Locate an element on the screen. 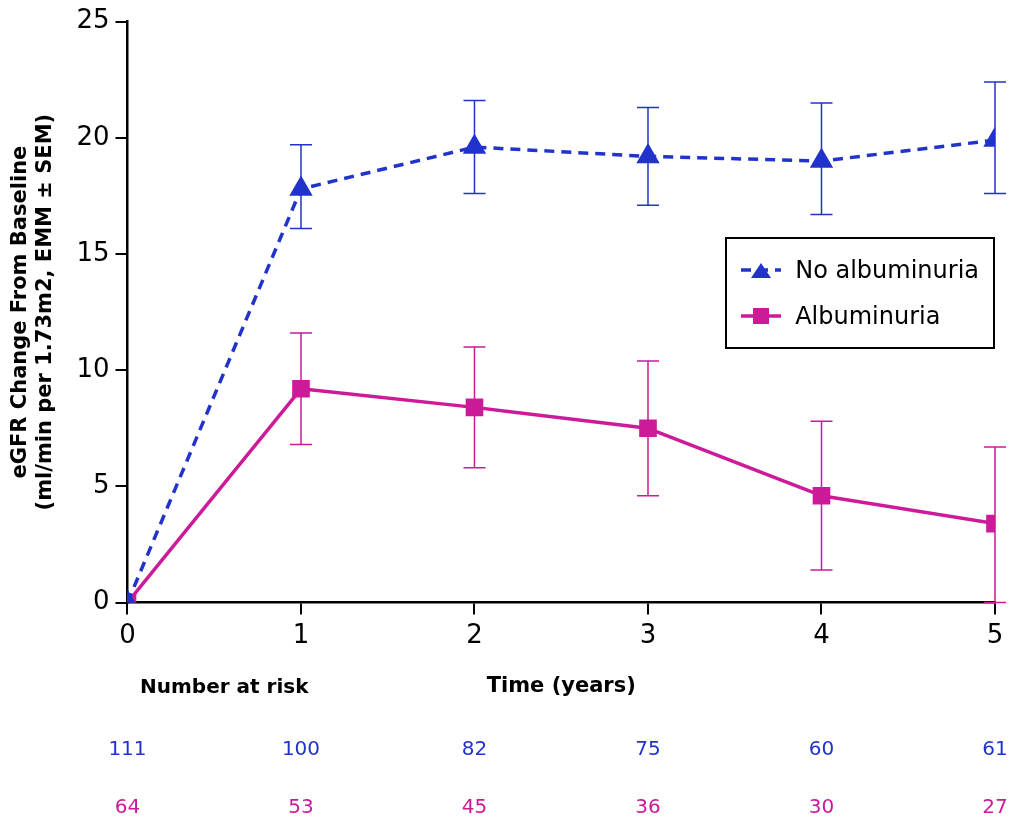 Image resolution: width=1021 pixels, height=821 pixels. text: 60 is located at coordinates (821, 748).